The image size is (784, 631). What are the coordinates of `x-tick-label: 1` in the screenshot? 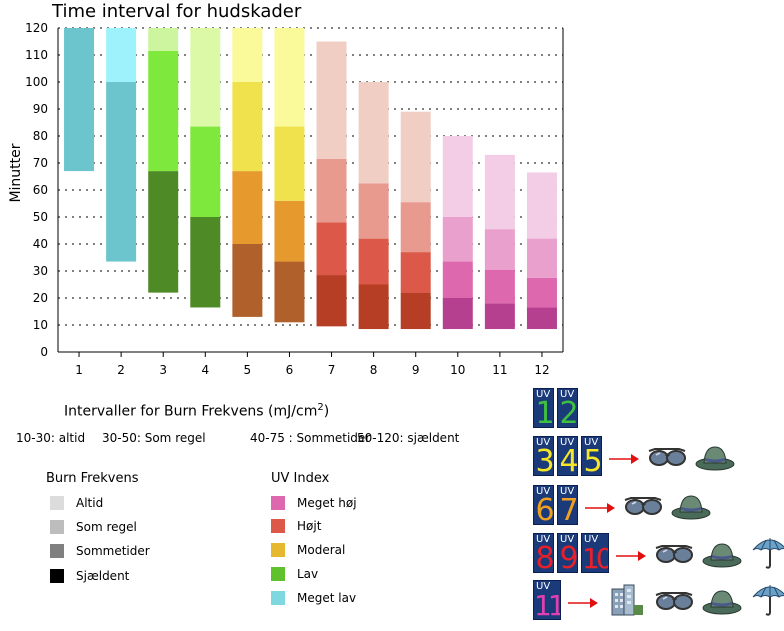 It's located at (79, 370).